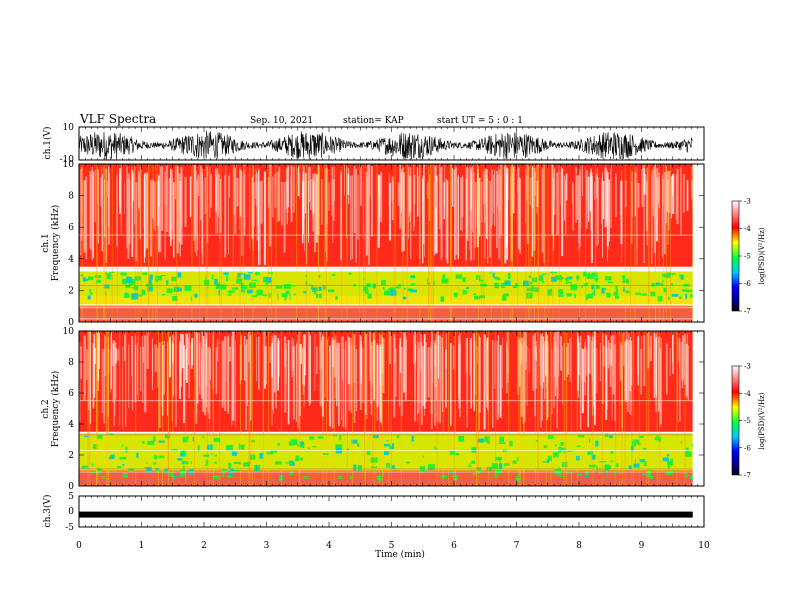 The height and width of the screenshot is (612, 792). What do you see at coordinates (747, 394) in the screenshot?
I see `ch2-colorbar-tick-label: -4` at bounding box center [747, 394].